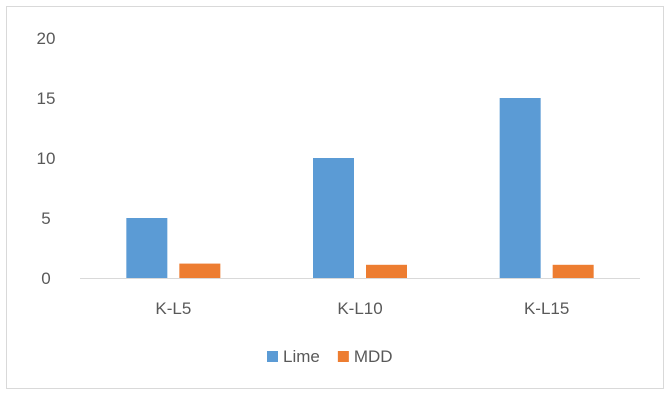 The image size is (670, 395). Describe the element at coordinates (520, 188) in the screenshot. I see `bar-lime-k-l15` at that location.